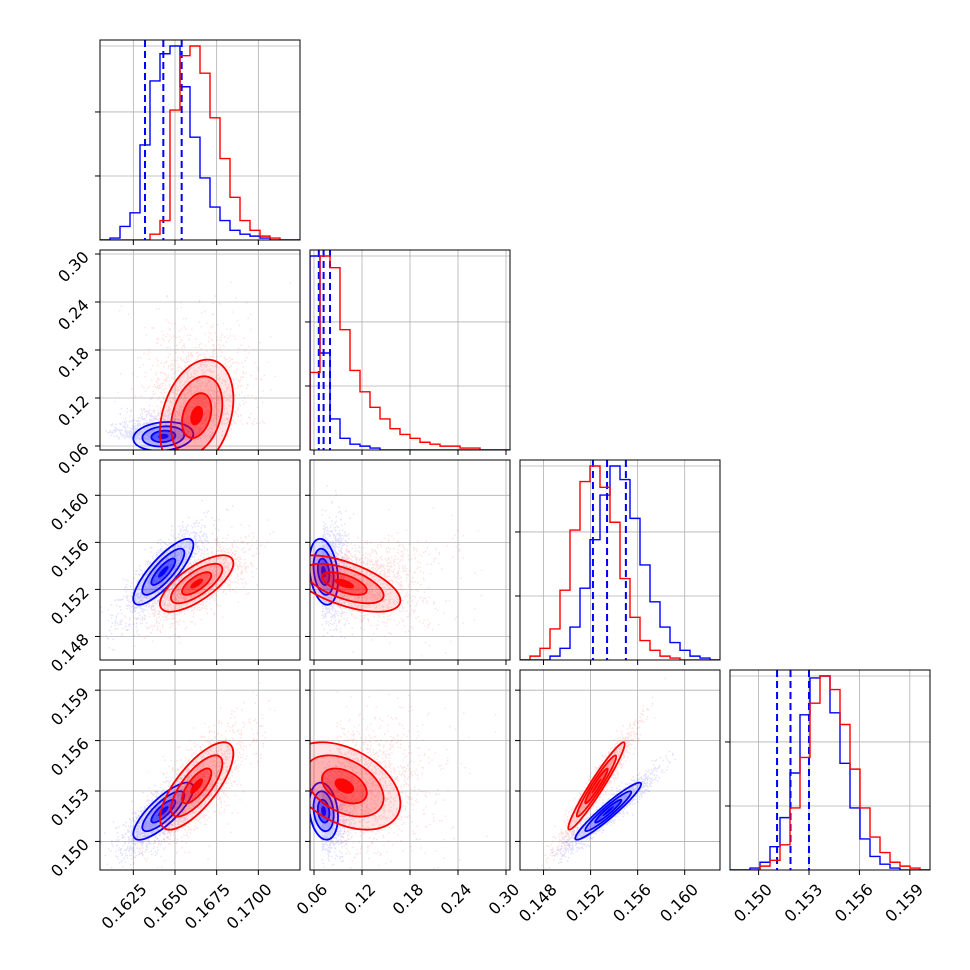  I want to click on y-tick-label: 0.06, so click(73, 458).